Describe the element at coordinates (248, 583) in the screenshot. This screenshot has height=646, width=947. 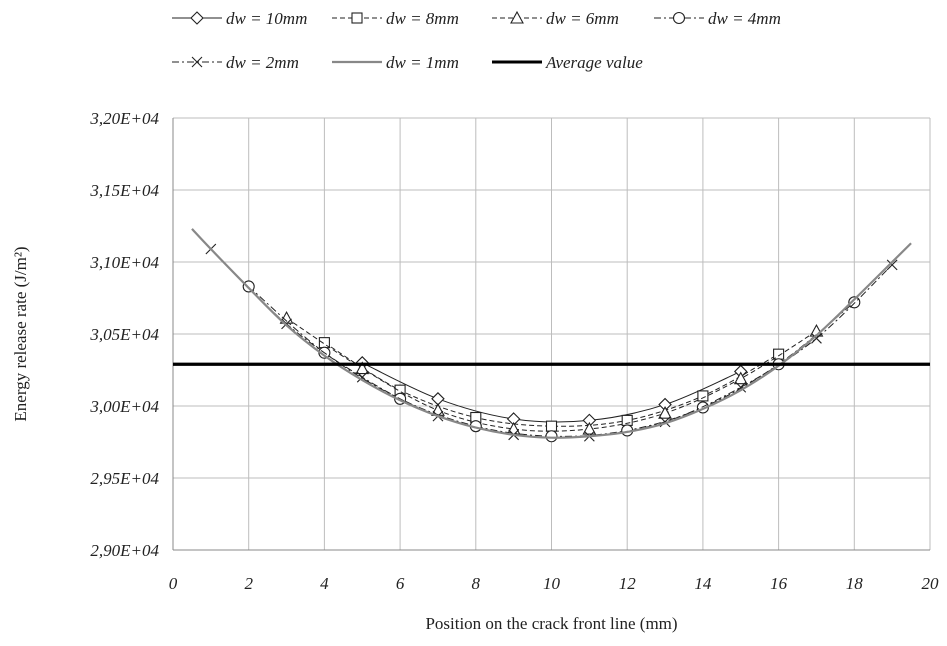
I see `x-tick-label: 2` at that location.